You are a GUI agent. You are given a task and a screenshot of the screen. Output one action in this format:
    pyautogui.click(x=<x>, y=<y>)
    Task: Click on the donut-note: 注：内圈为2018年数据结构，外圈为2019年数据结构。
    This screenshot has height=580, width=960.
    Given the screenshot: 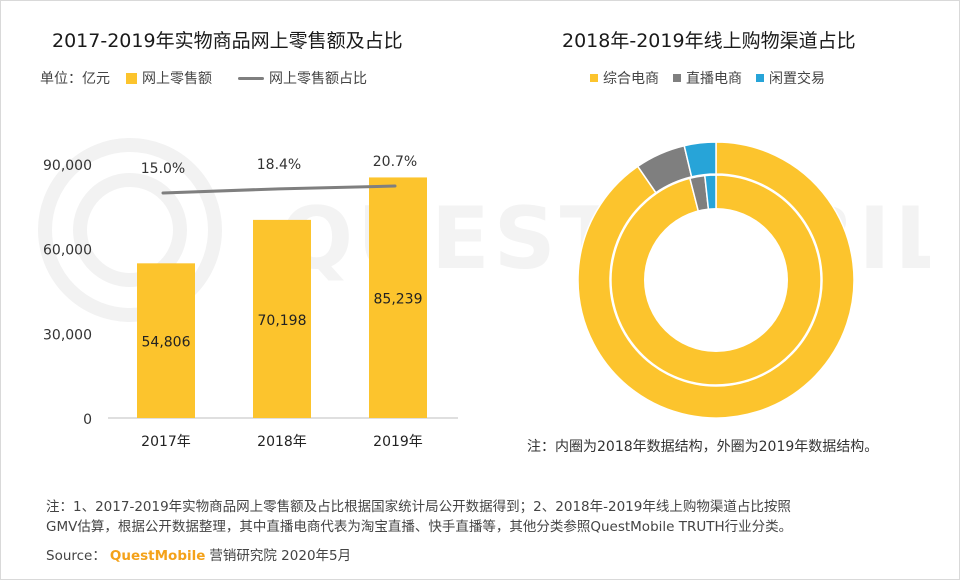 What is the action you would take?
    pyautogui.click(x=703, y=447)
    